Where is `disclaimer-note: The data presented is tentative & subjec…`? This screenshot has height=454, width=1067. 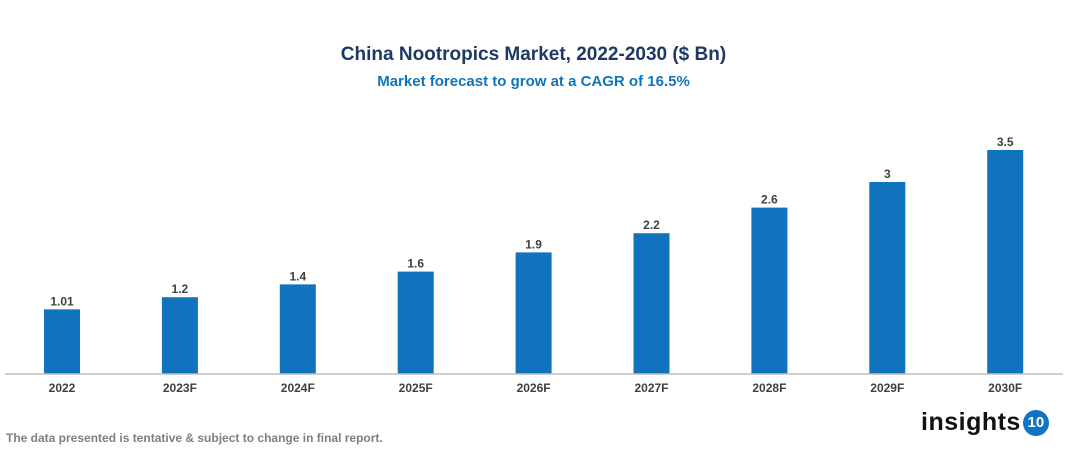 disclaimer-note: The data presented is tentative & subjec… is located at coordinates (194, 438).